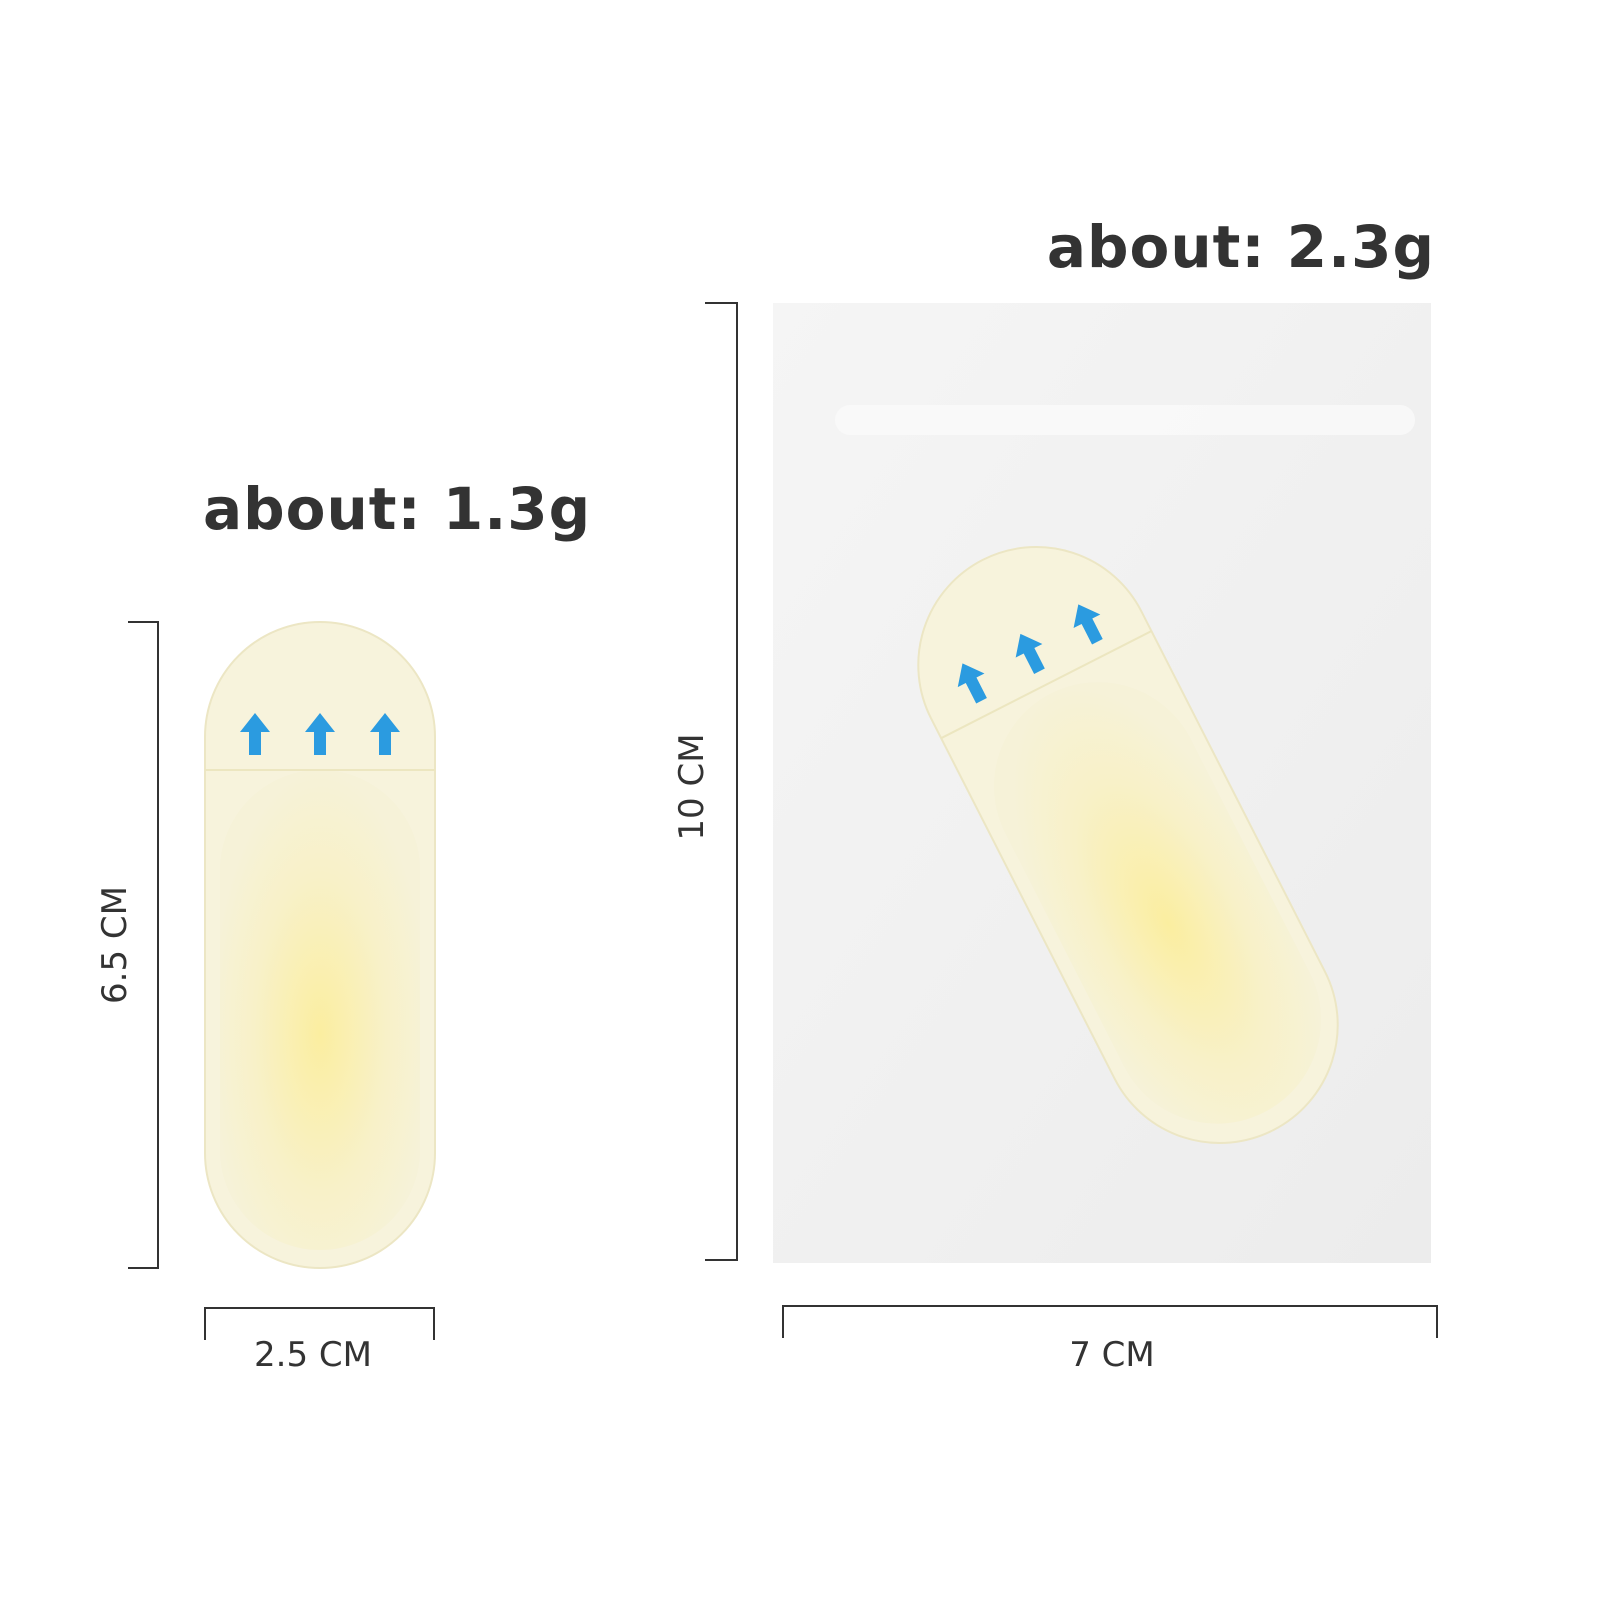  I want to click on small-width-bracket, so click(319, 1323).